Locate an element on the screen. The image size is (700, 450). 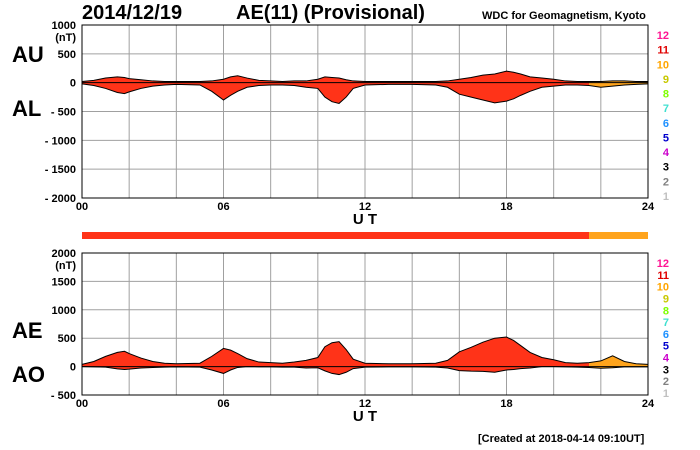
y-tick-label: 1500 is located at coordinates (64, 282).